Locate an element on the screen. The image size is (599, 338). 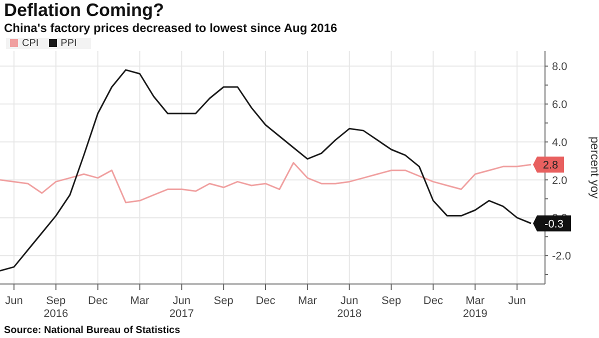
chart-title: Deflation Coming? is located at coordinates (84, 10).